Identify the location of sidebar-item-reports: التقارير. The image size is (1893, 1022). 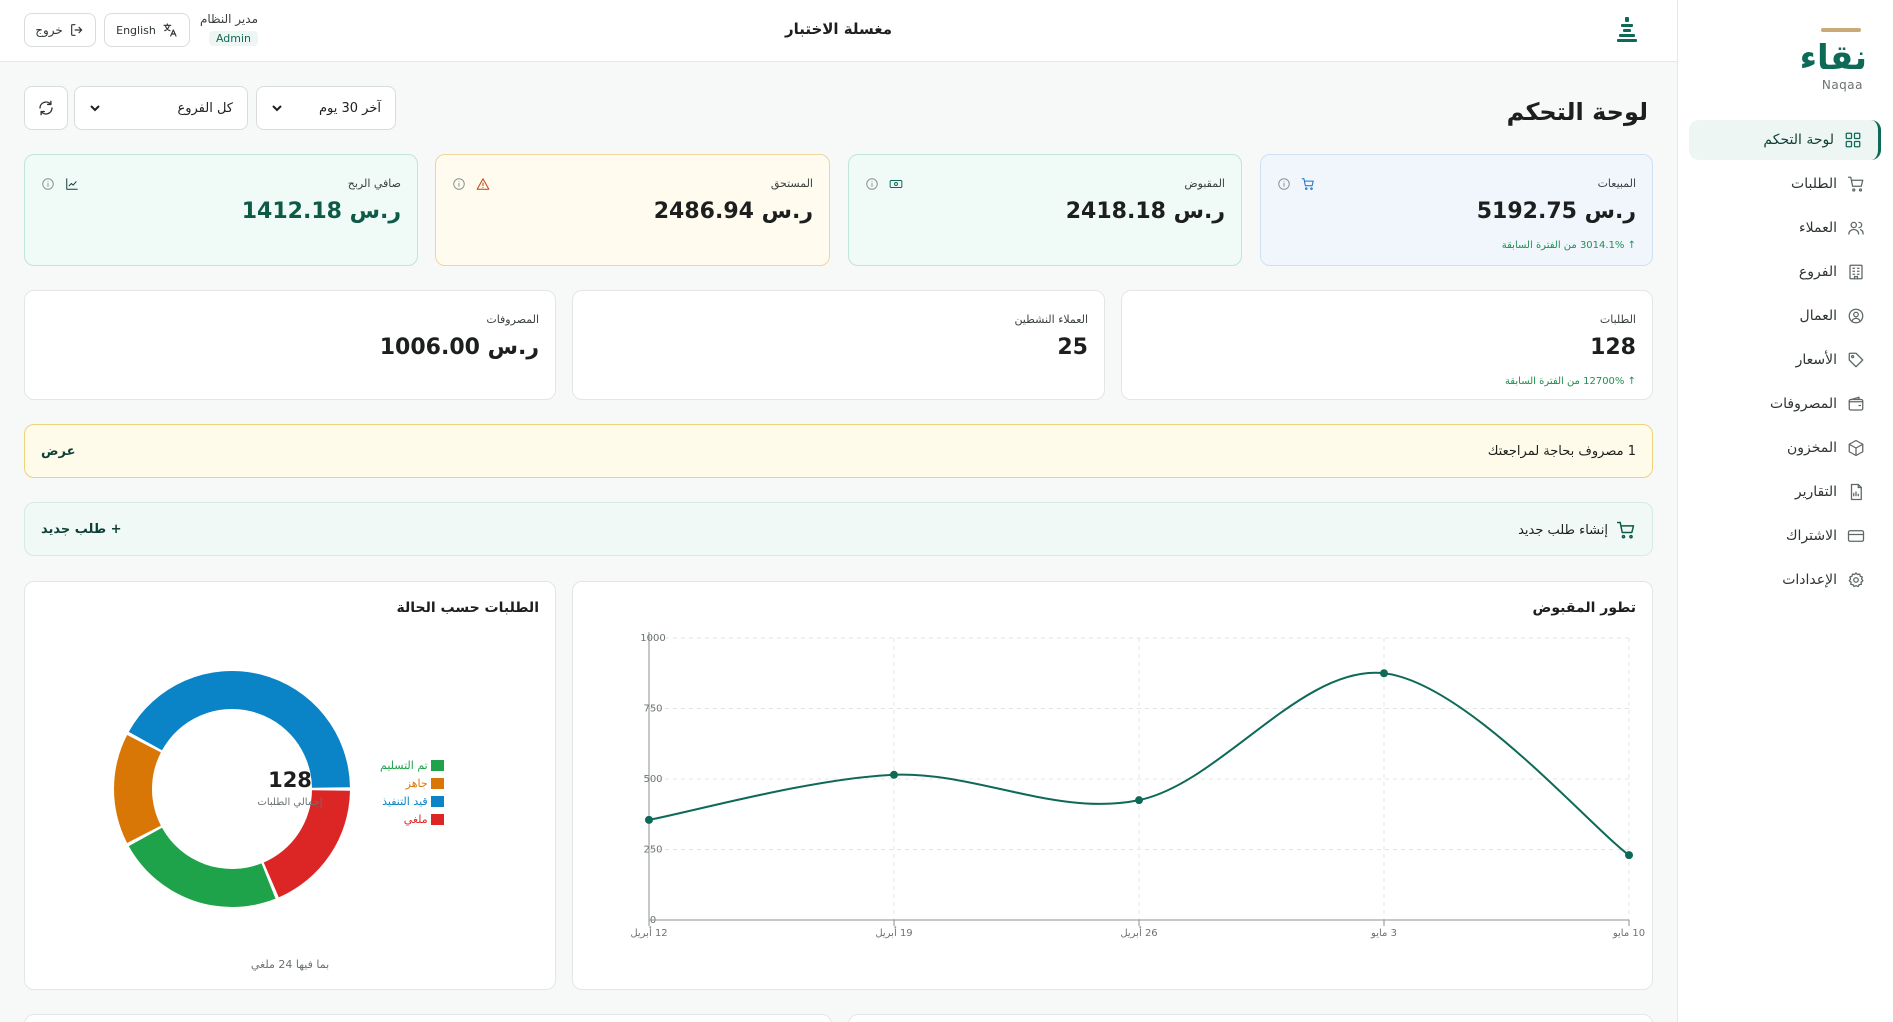
(1785, 492).